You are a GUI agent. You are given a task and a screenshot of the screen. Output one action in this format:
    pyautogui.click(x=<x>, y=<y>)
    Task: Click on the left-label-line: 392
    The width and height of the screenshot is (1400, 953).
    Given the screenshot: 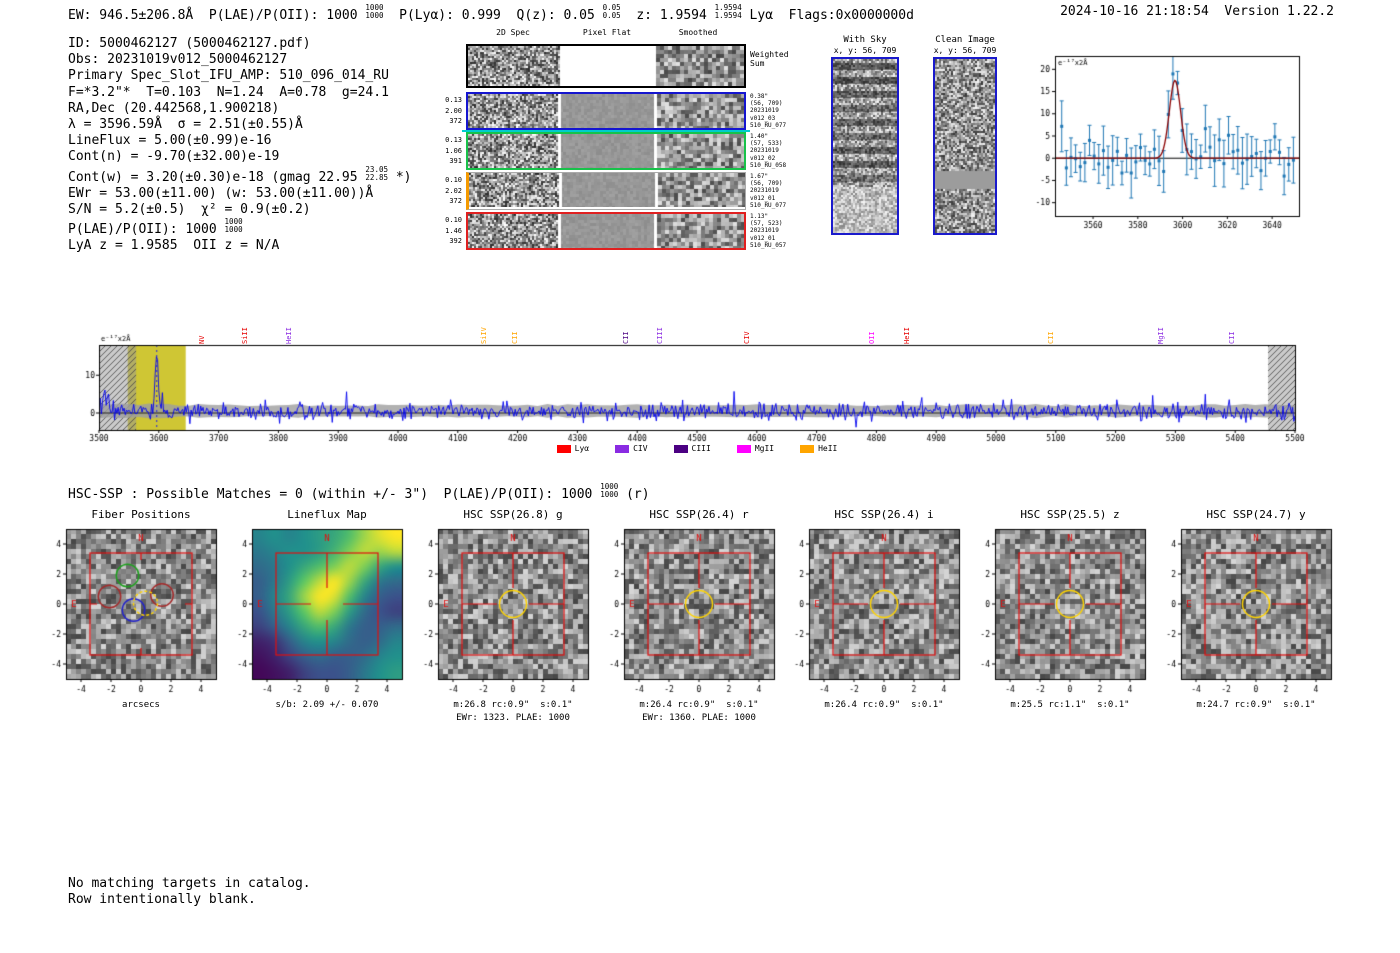 What is the action you would take?
    pyautogui.click(x=455, y=241)
    